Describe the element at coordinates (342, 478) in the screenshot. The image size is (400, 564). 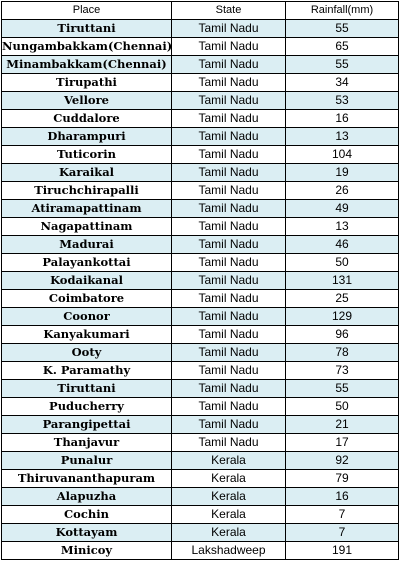
I see `cell-rainfall: 79` at that location.